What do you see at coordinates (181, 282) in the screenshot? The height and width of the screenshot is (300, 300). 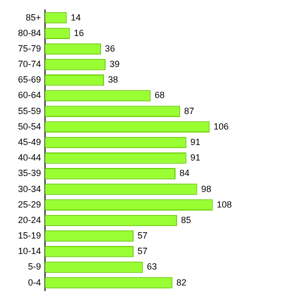 I see `data-label: 82` at bounding box center [181, 282].